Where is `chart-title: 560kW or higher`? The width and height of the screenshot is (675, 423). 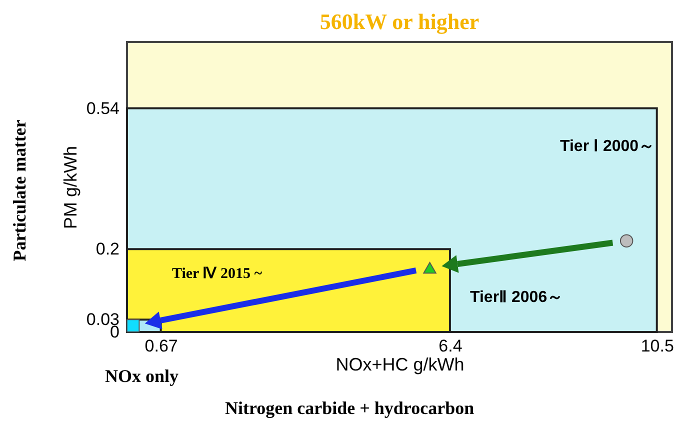 chart-title: 560kW or higher is located at coordinates (400, 21).